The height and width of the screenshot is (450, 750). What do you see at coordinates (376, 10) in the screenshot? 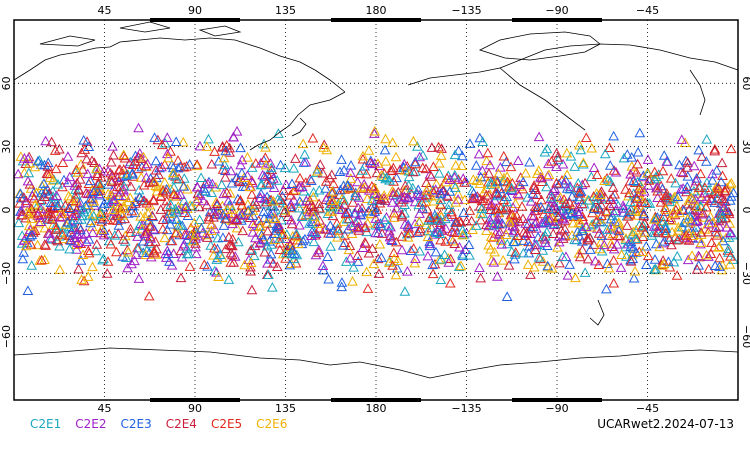
I see `lon-tick-label-top: 180` at bounding box center [376, 10].